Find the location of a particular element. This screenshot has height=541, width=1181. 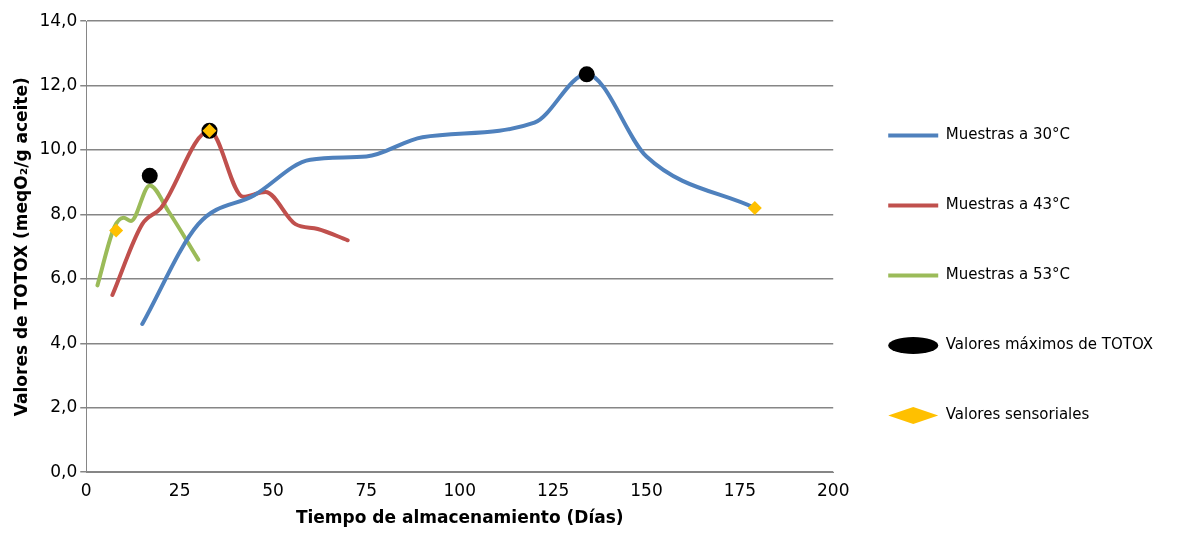

y-tick-label: 6,0 is located at coordinates (64, 277).